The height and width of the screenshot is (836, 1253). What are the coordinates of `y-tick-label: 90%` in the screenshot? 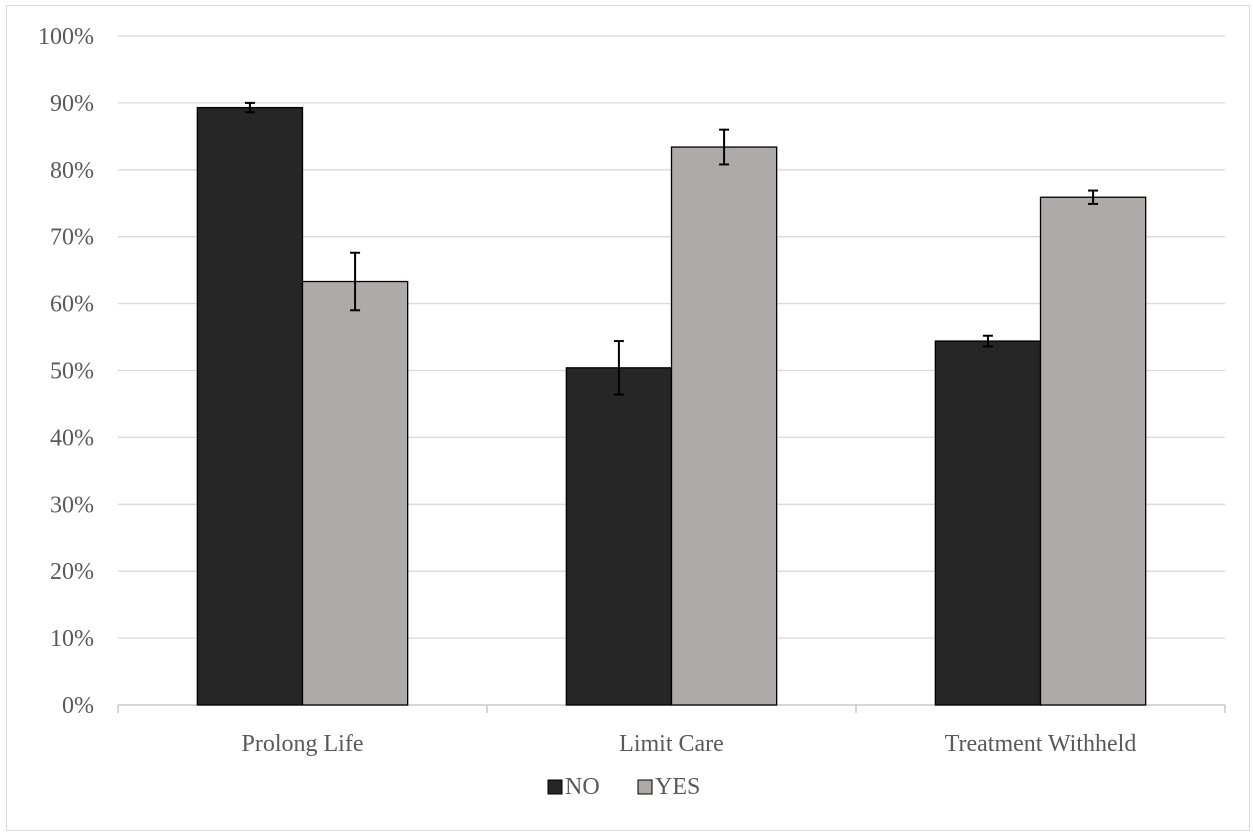 It's located at (72, 104).